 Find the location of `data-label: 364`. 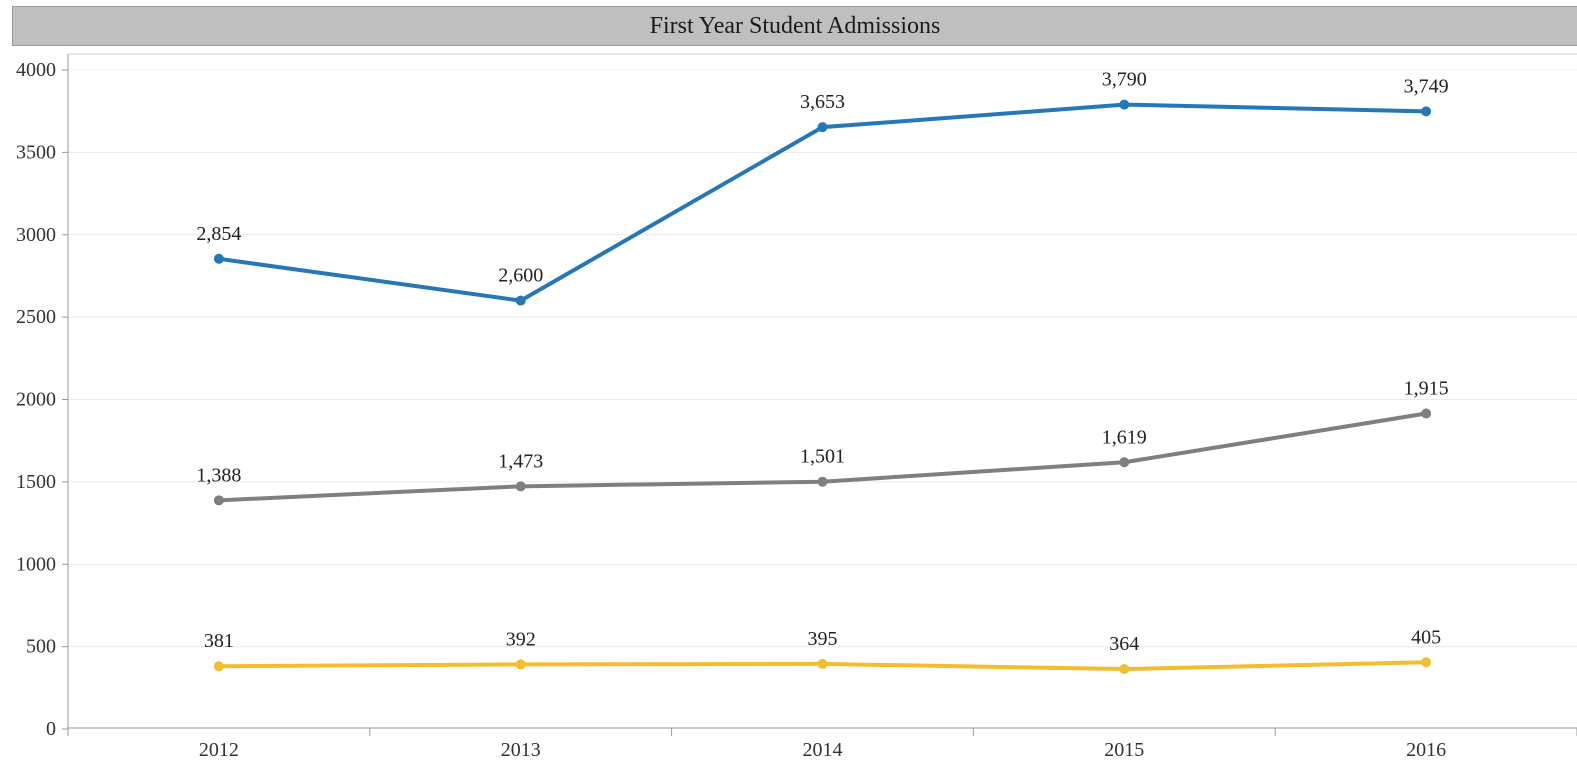

data-label: 364 is located at coordinates (1124, 644).